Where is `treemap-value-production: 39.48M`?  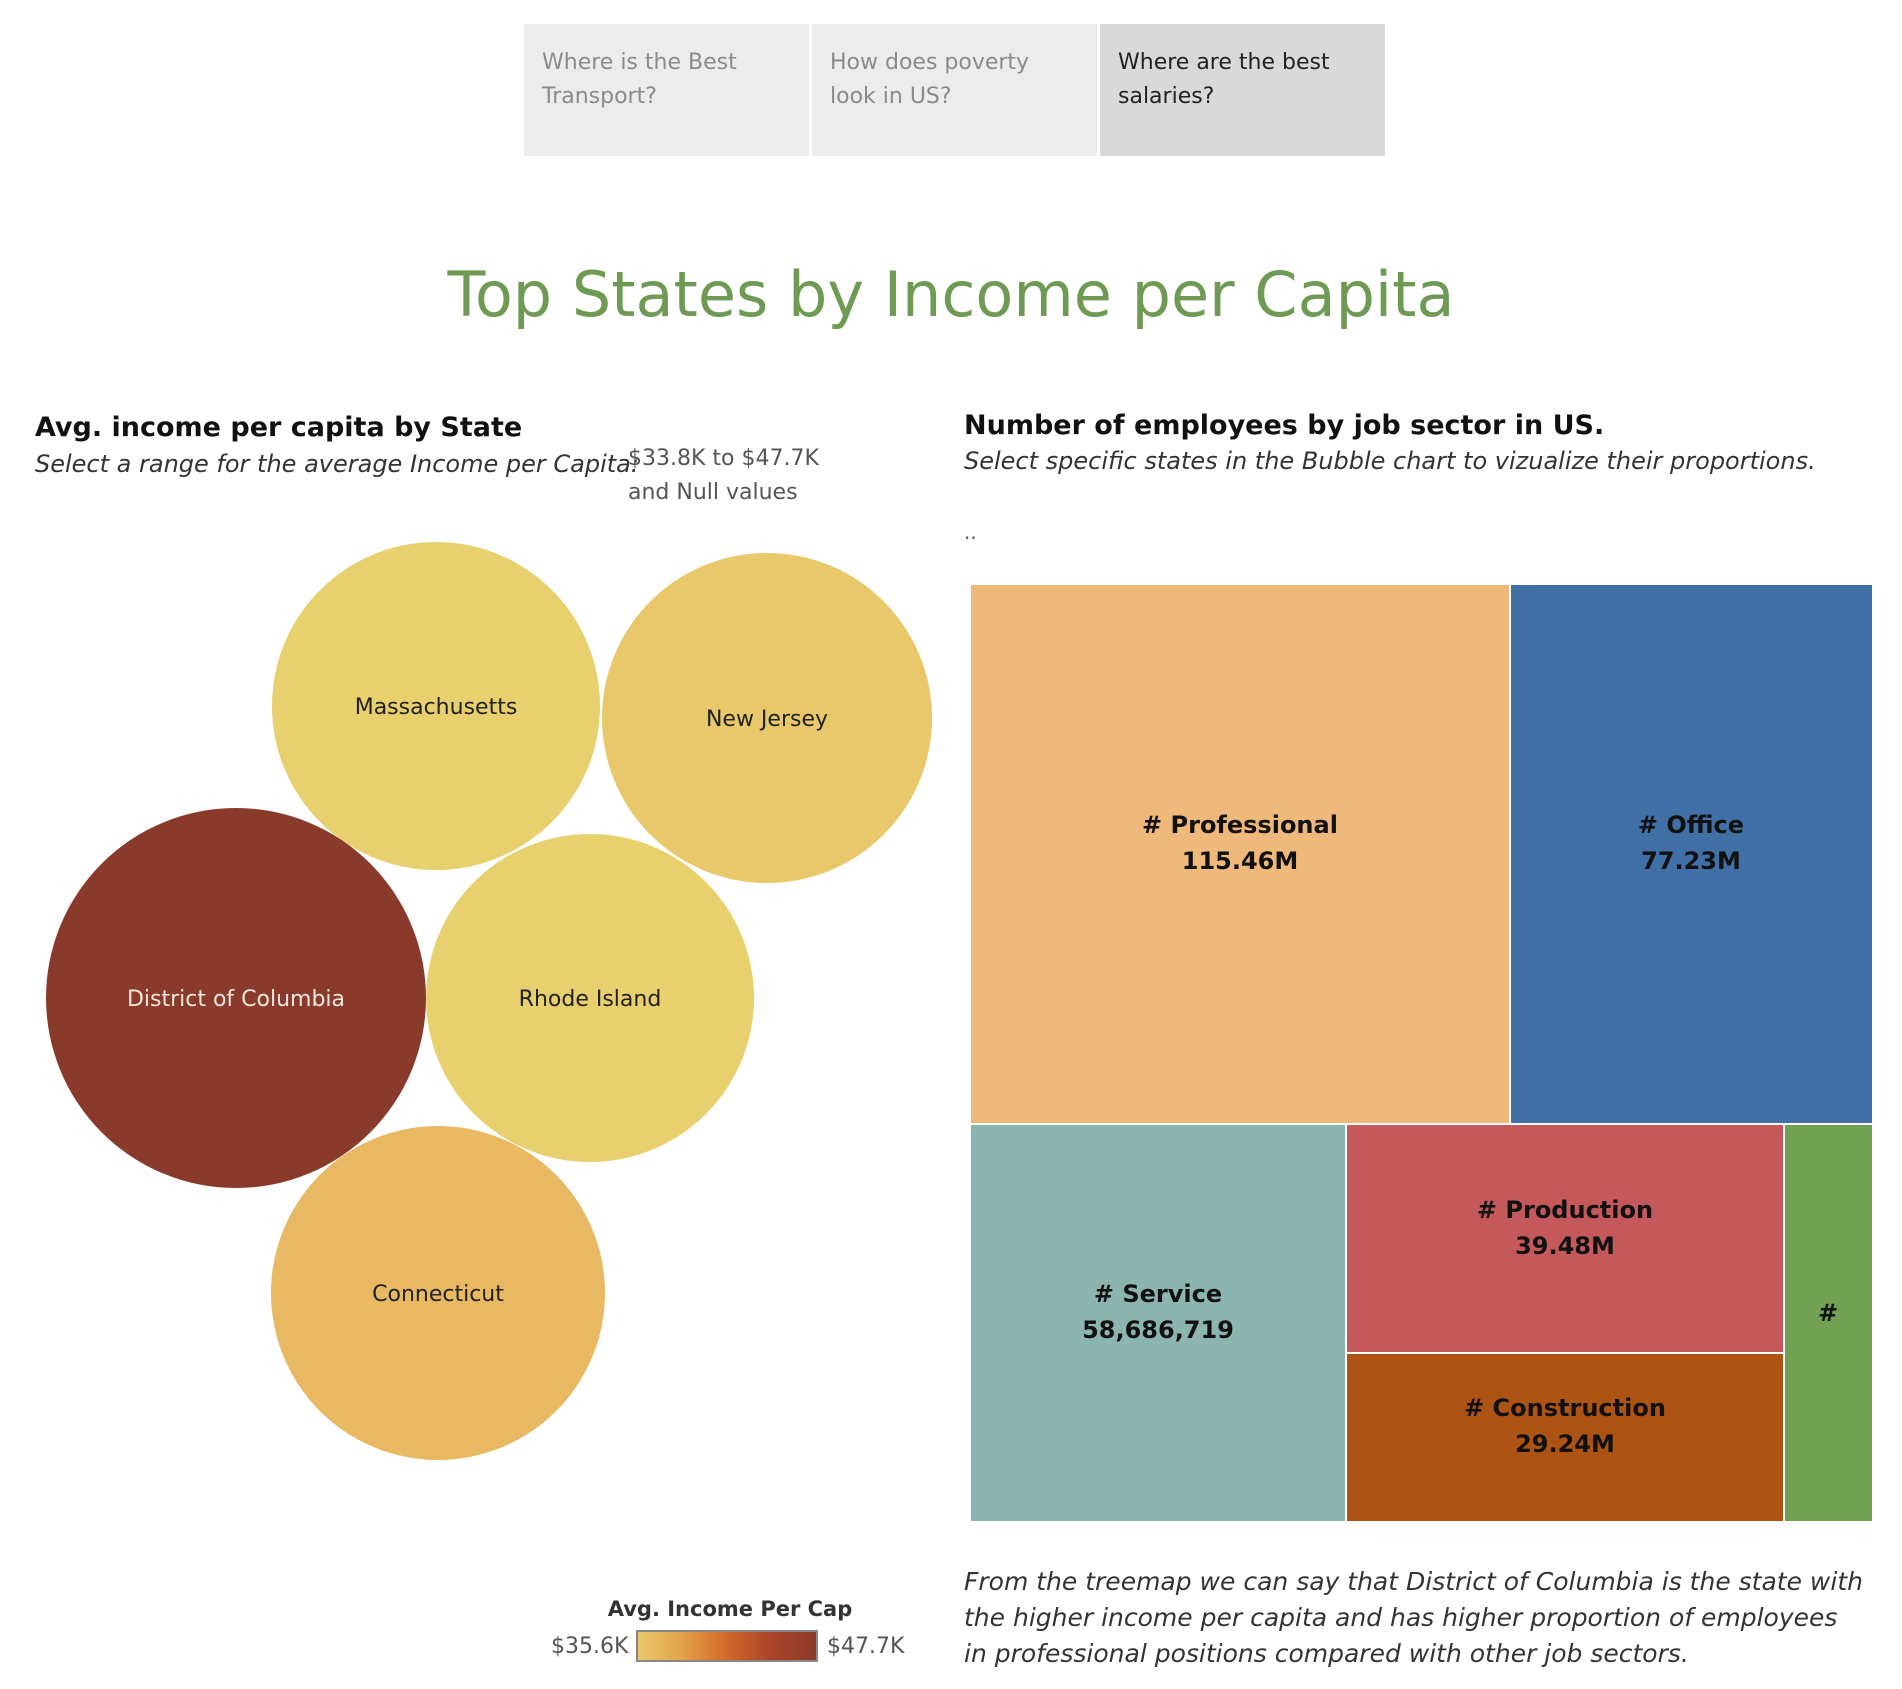
treemap-value-production: 39.48M is located at coordinates (1565, 1246).